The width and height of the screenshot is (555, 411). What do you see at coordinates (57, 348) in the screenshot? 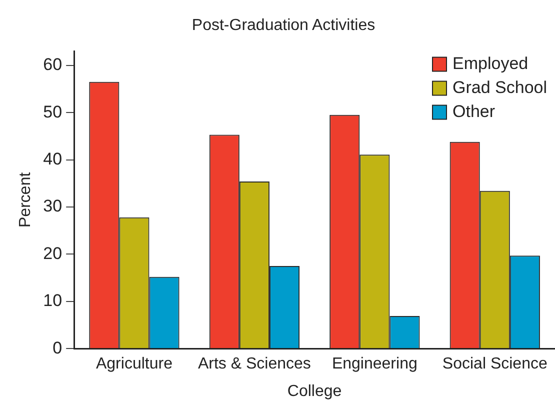
I see `y-tick-label: 0` at bounding box center [57, 348].